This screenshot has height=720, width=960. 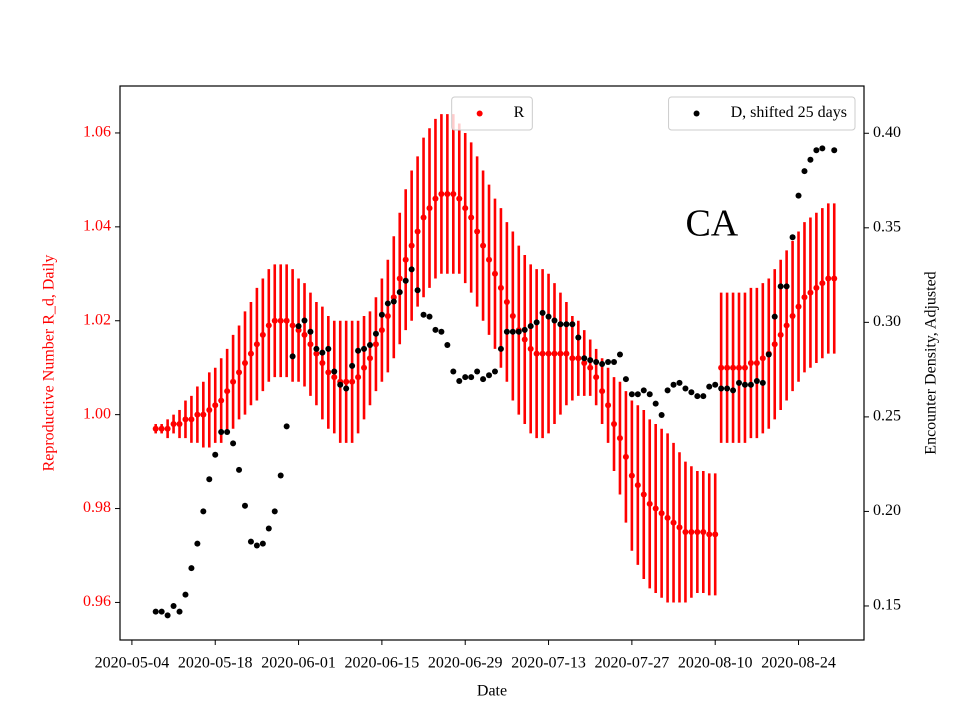 What do you see at coordinates (887, 416) in the screenshot?
I see `y2-tick-label: 0.25` at bounding box center [887, 416].